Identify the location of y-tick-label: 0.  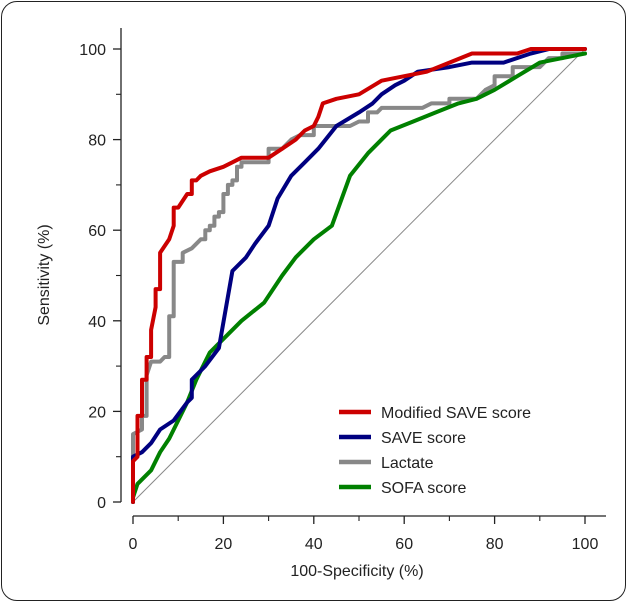
(101, 503).